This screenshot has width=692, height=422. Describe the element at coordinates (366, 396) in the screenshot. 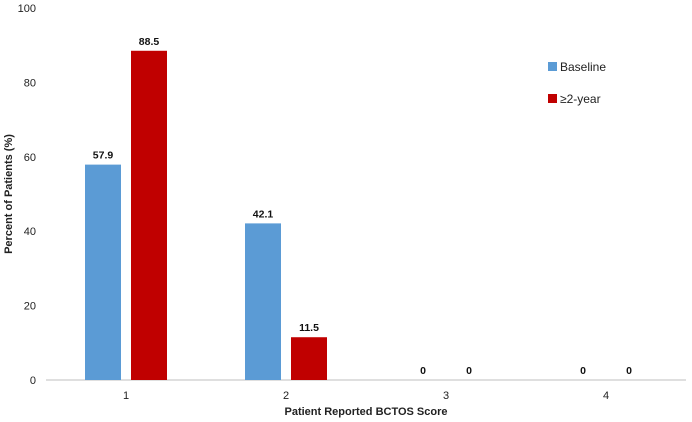

I see `x-axis-ticks: 1 2 3 4` at that location.